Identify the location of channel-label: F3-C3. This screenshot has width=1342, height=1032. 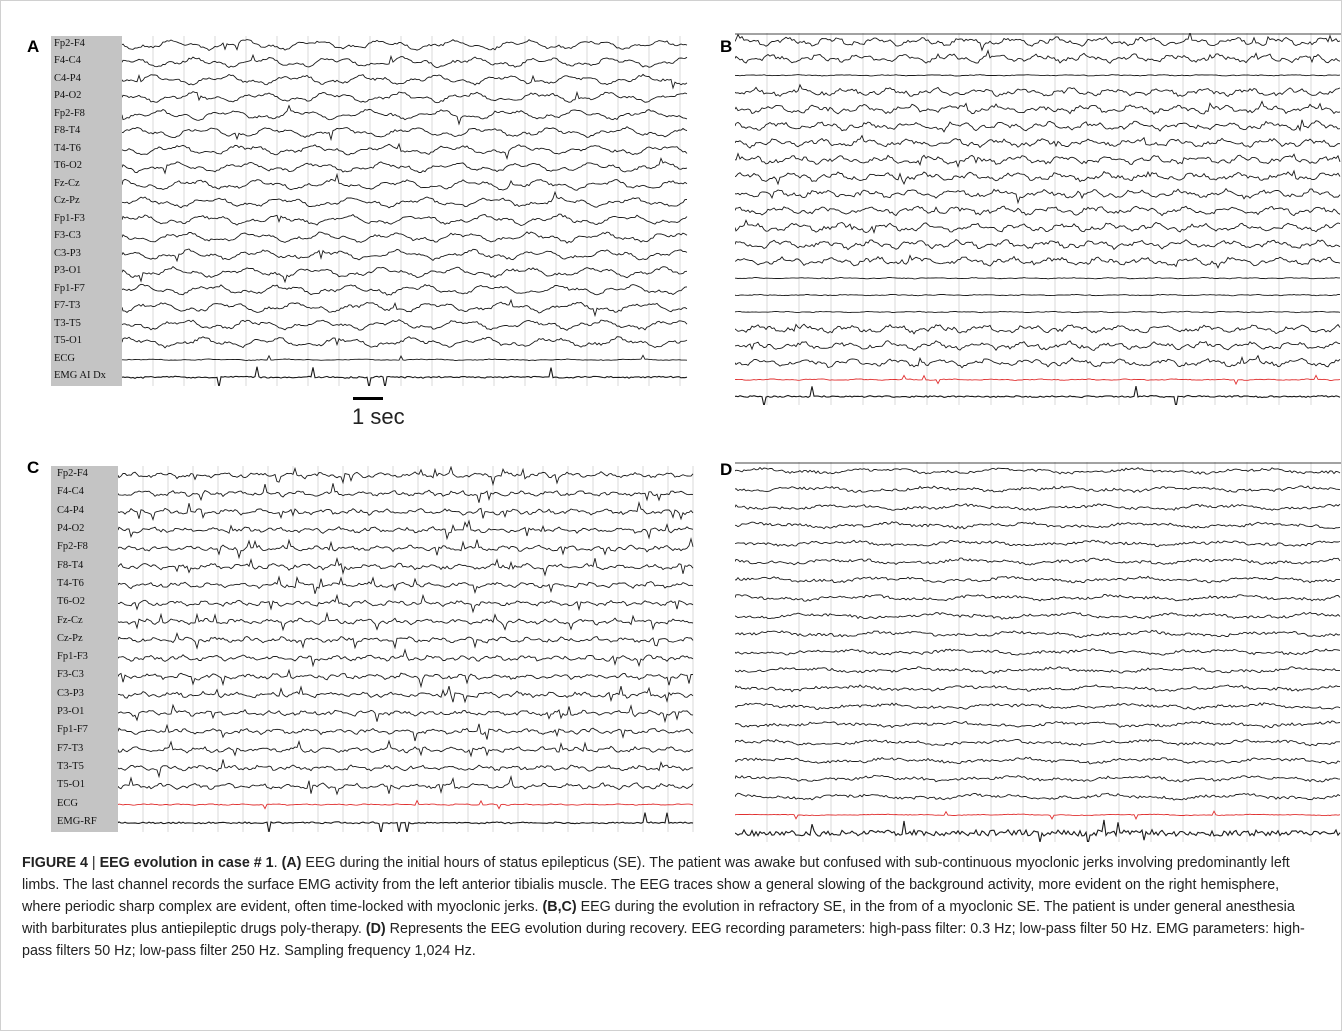
(70, 675).